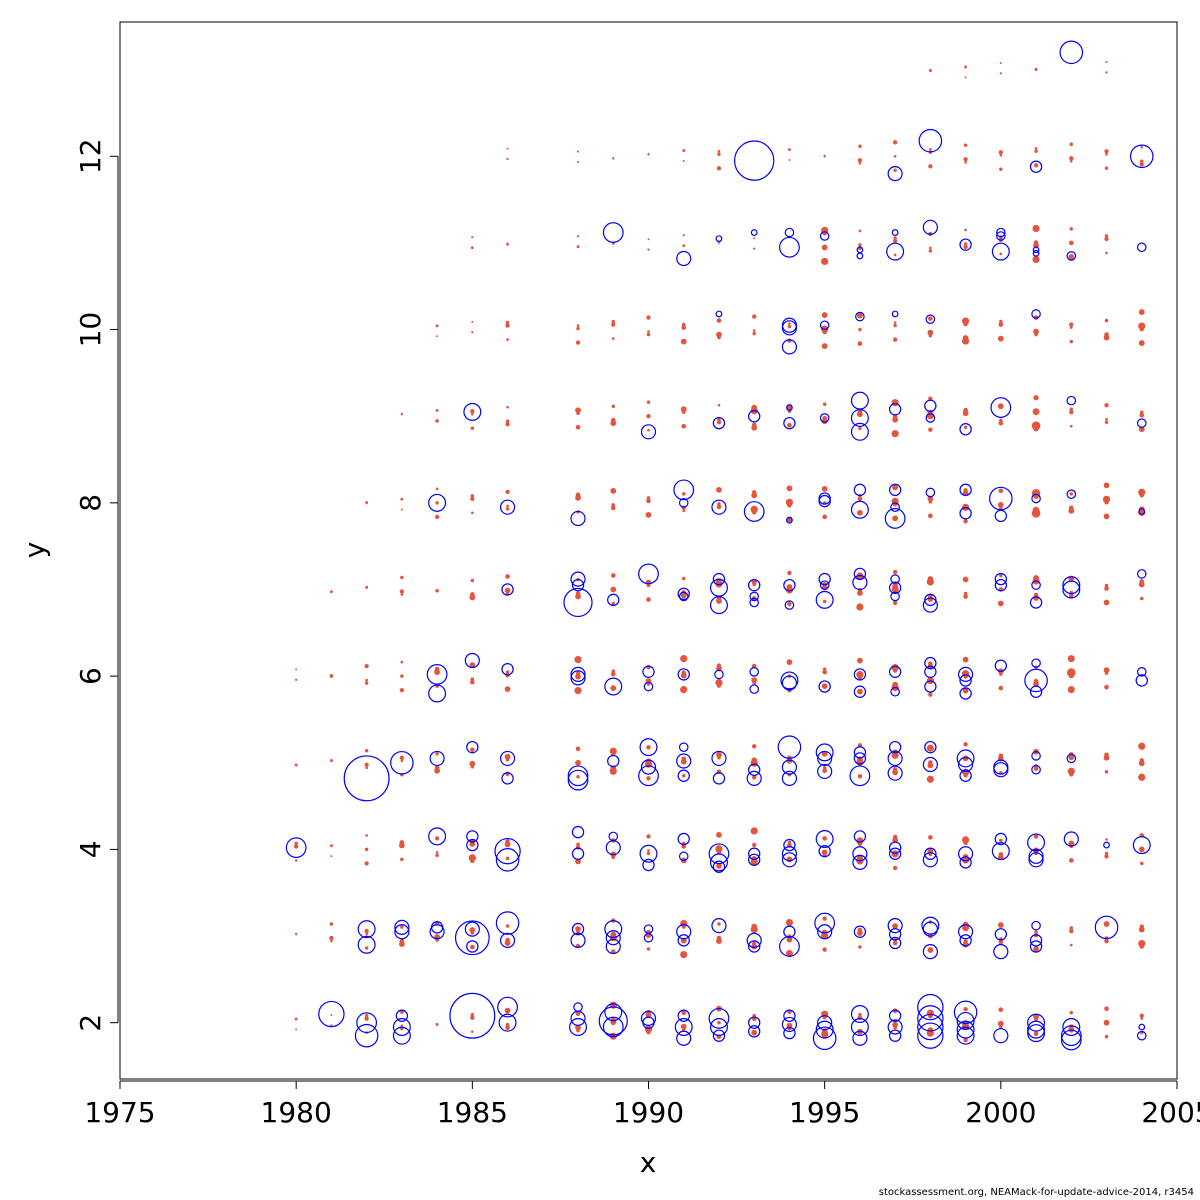 Image resolution: width=1200 pixels, height=1200 pixels. What do you see at coordinates (119, 1112) in the screenshot?
I see `x-tick-label: 1975` at bounding box center [119, 1112].